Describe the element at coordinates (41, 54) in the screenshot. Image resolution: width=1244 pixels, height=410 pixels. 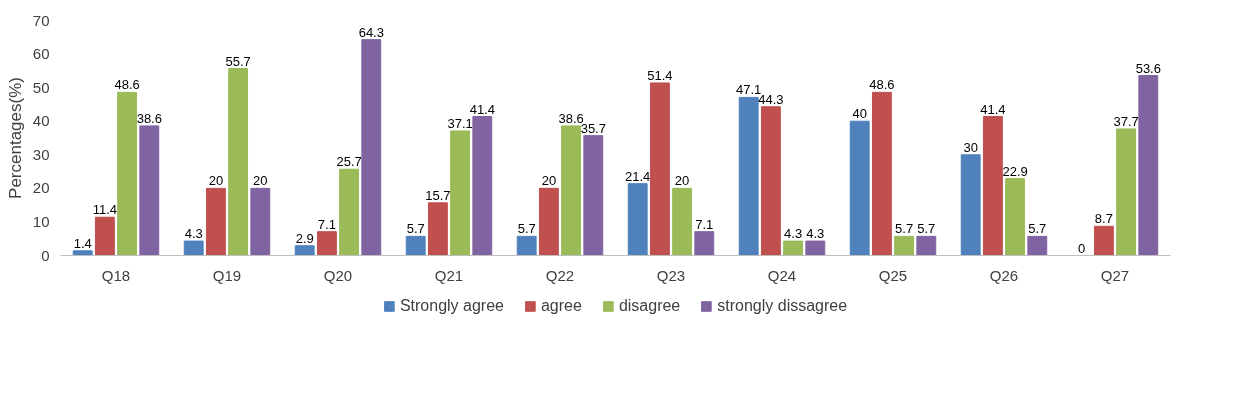
I see `y-tick-label: 60` at that location.